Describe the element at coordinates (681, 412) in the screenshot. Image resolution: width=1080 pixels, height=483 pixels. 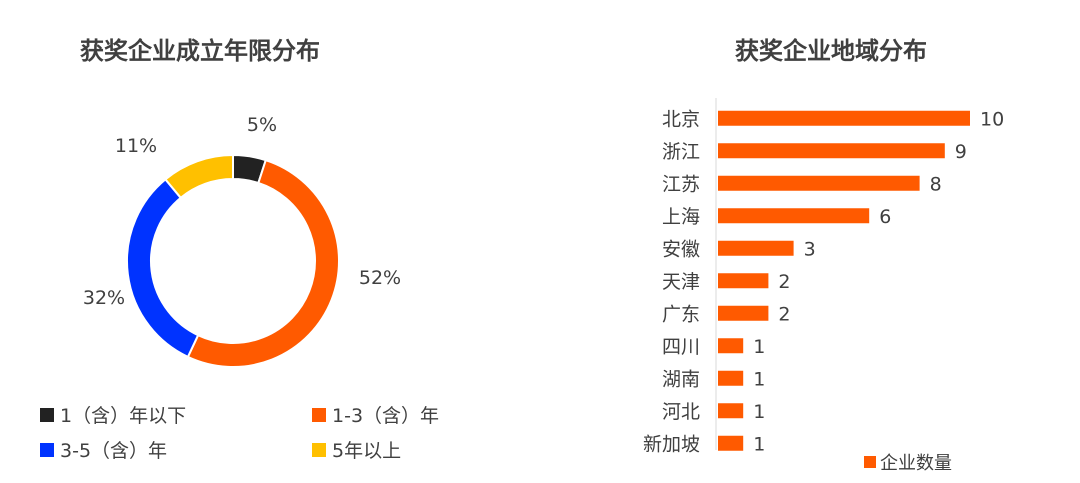
I see `category-label: 河北` at that location.